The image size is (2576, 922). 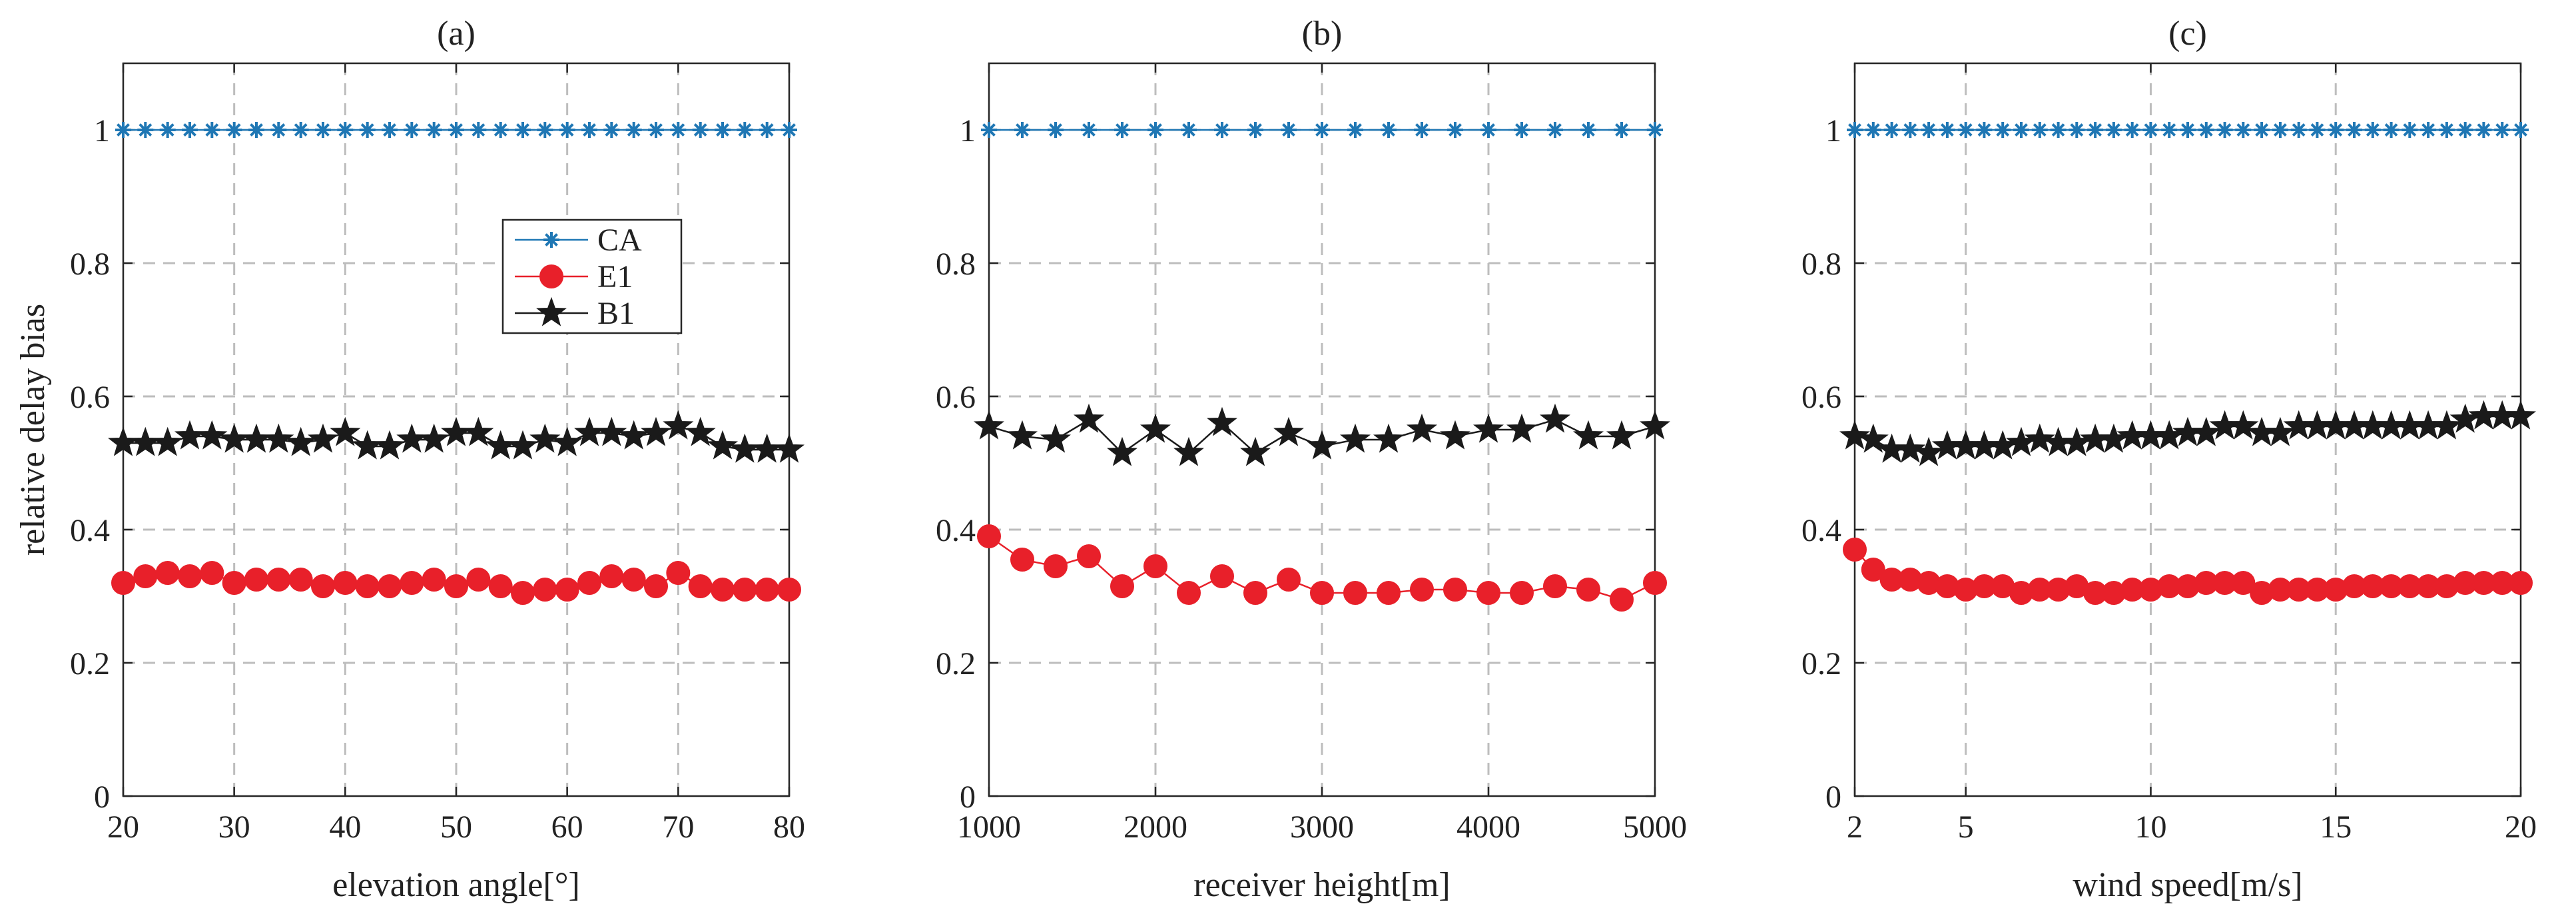 What do you see at coordinates (1321, 885) in the screenshot?
I see `x-axis-title: receiver height[m]` at bounding box center [1321, 885].